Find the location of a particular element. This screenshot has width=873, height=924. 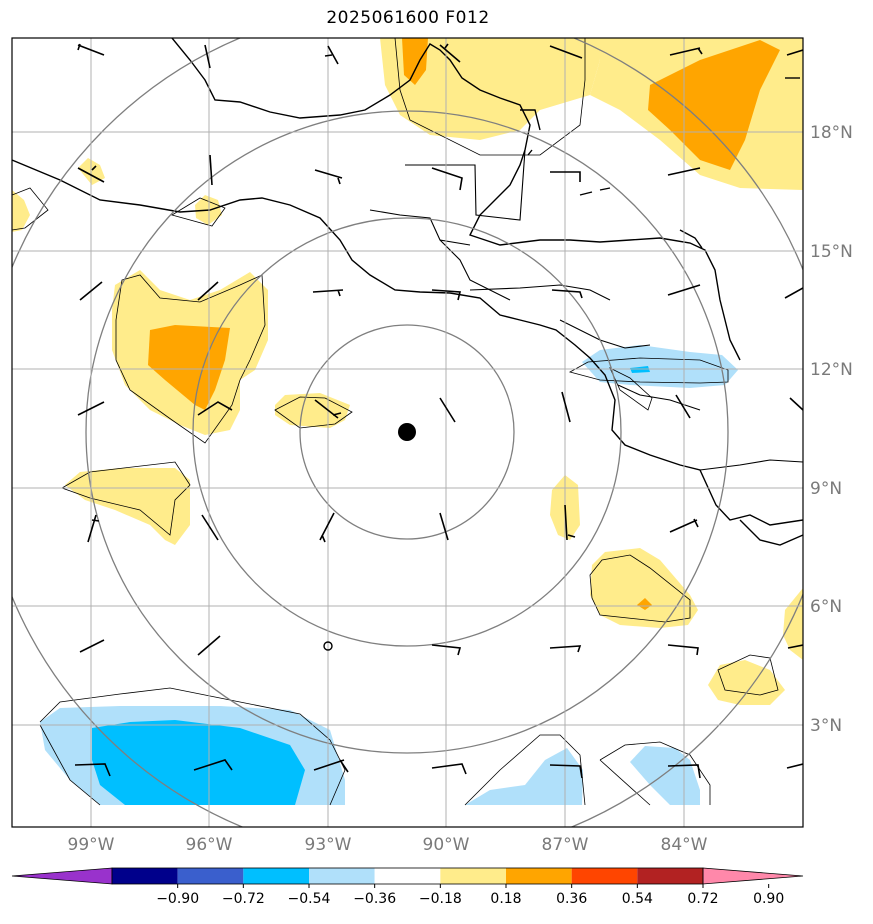

storm-center-marker is located at coordinates (407, 432).